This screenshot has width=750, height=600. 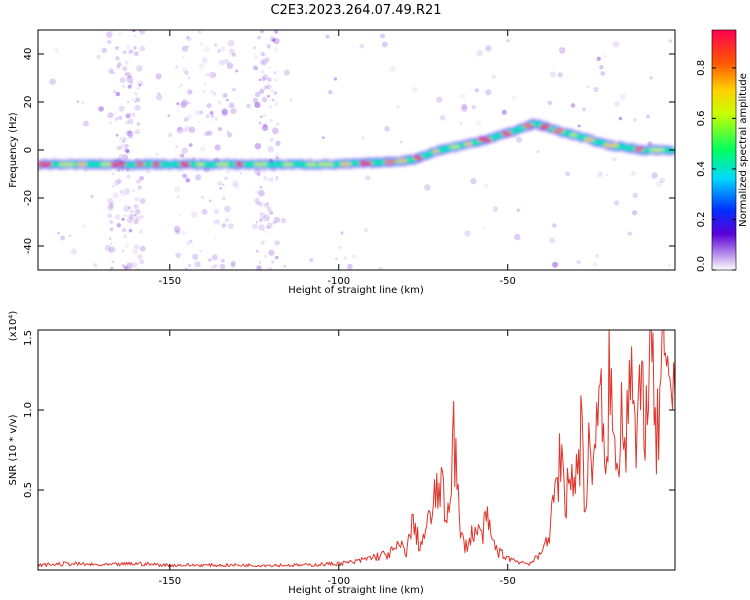 What do you see at coordinates (743, 150) in the screenshot?
I see `colorbar-label: Normalized spectral amplitude` at bounding box center [743, 150].